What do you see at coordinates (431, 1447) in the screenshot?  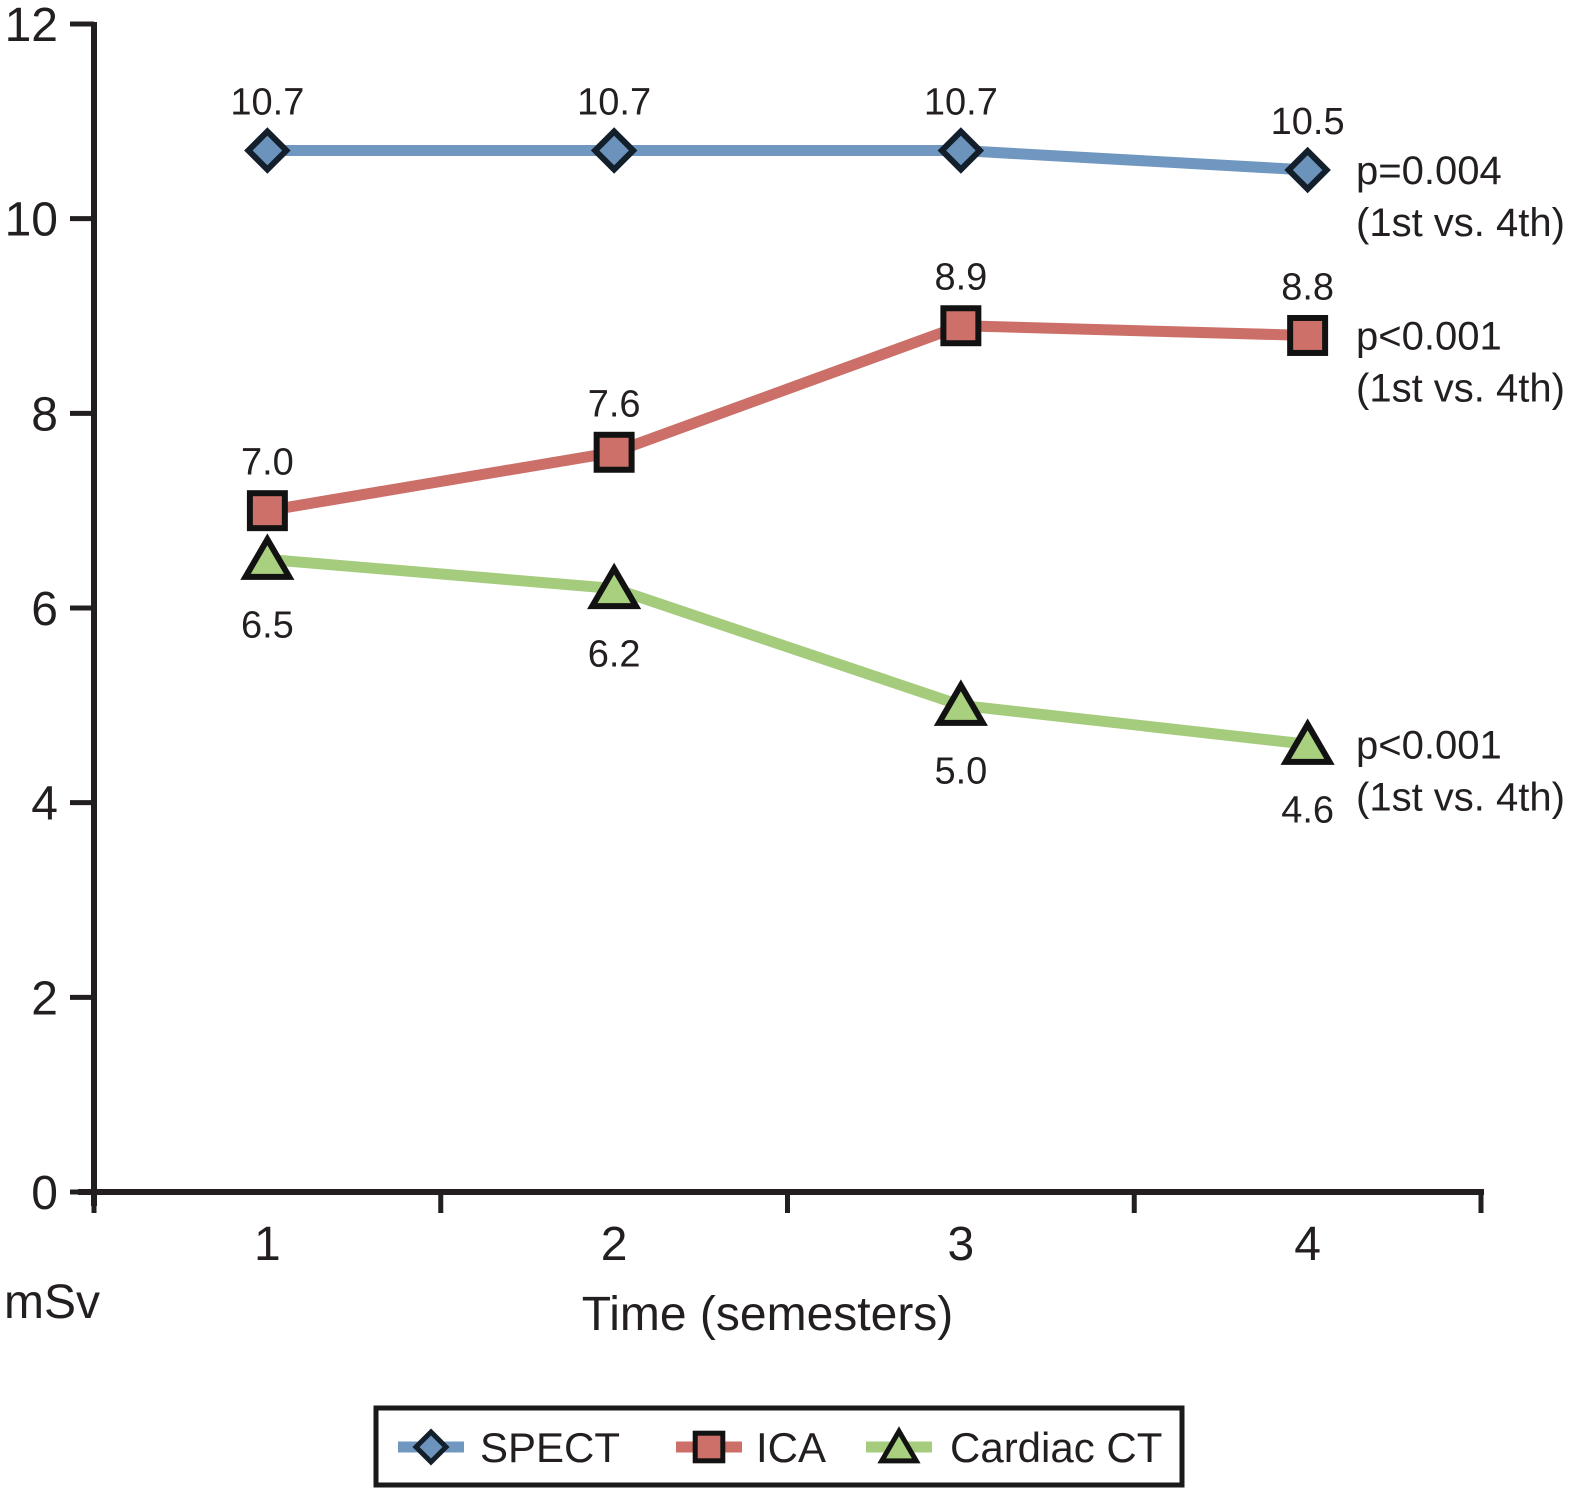 I see `legend-marker-spect` at bounding box center [431, 1447].